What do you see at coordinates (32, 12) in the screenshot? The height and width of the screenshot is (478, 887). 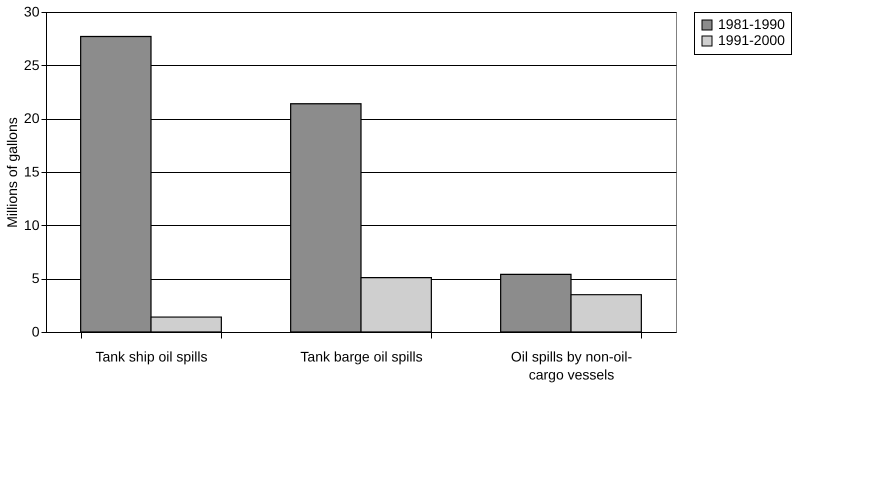 I see `y-tick-label: 30` at bounding box center [32, 12].